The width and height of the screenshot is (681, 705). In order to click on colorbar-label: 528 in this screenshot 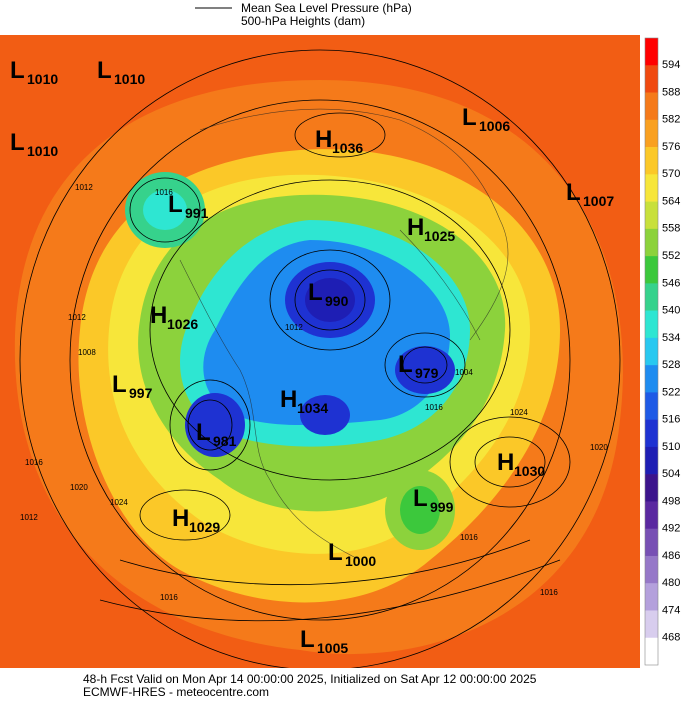, I will do `click(671, 365)`.